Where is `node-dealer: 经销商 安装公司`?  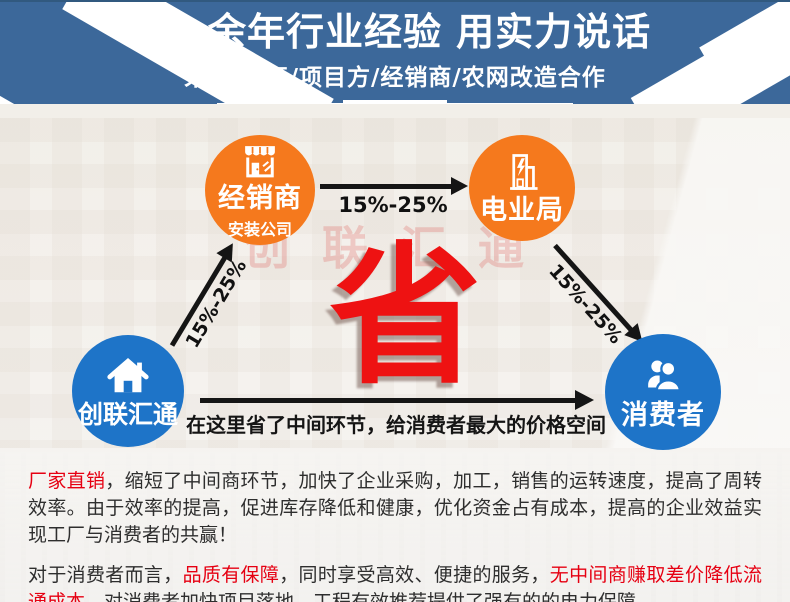
node-dealer: 经销商 安装公司 is located at coordinates (260, 190).